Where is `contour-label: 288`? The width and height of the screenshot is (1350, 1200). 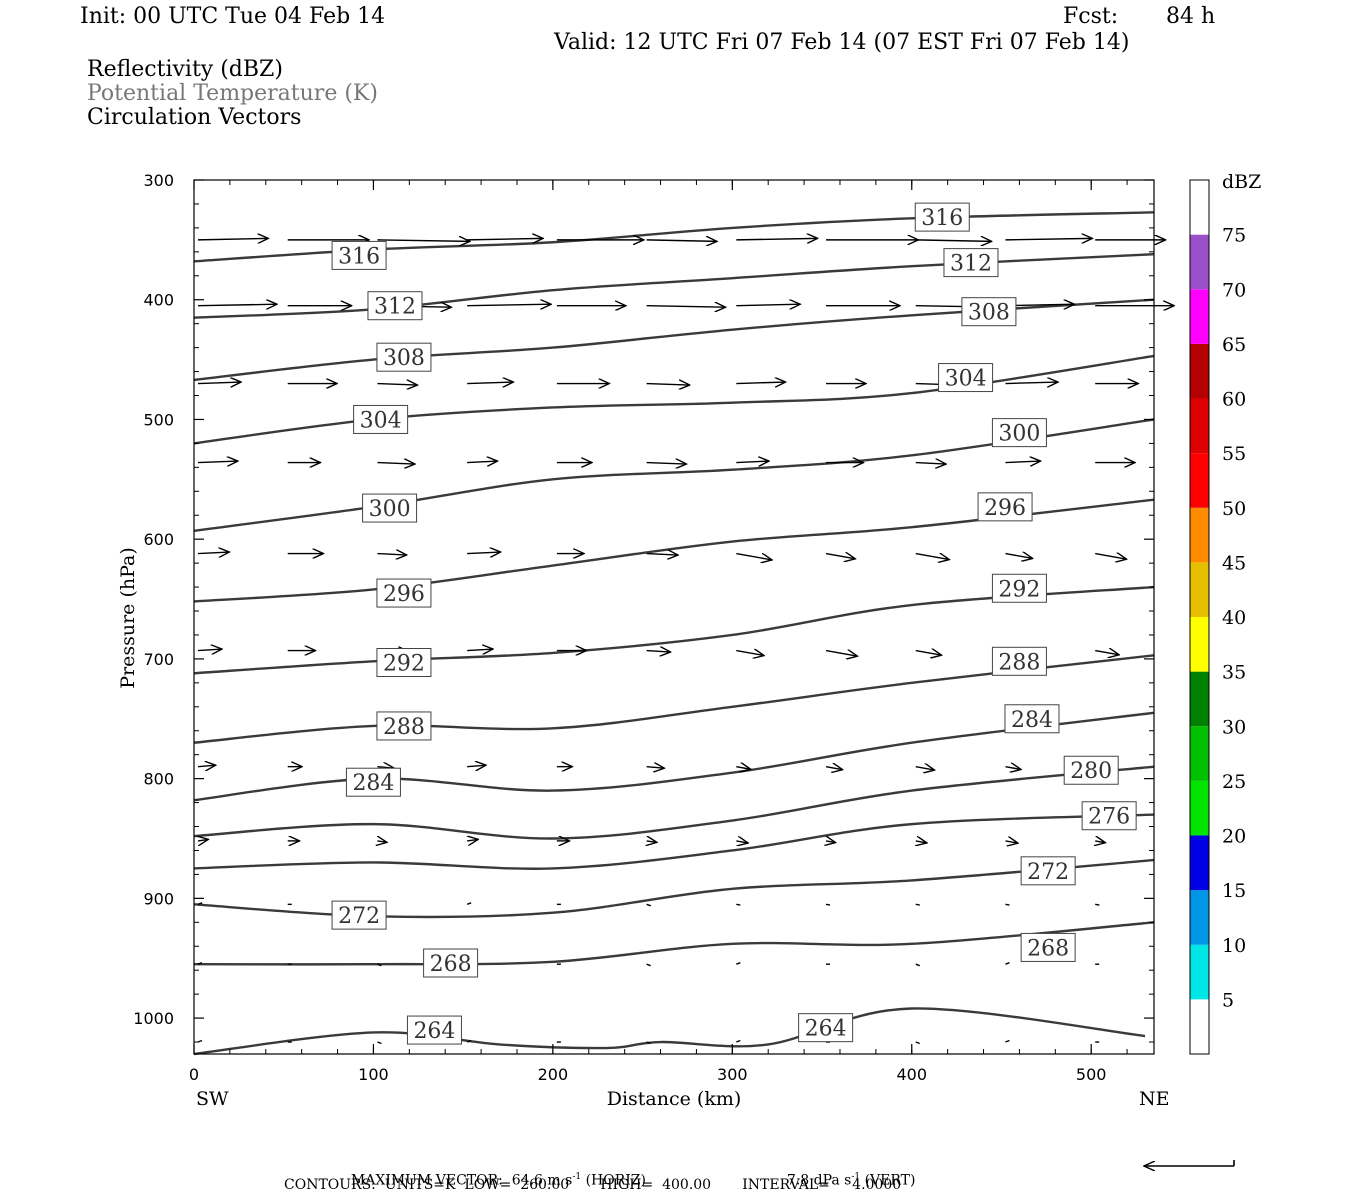
contour-label: 288 is located at coordinates (1019, 662).